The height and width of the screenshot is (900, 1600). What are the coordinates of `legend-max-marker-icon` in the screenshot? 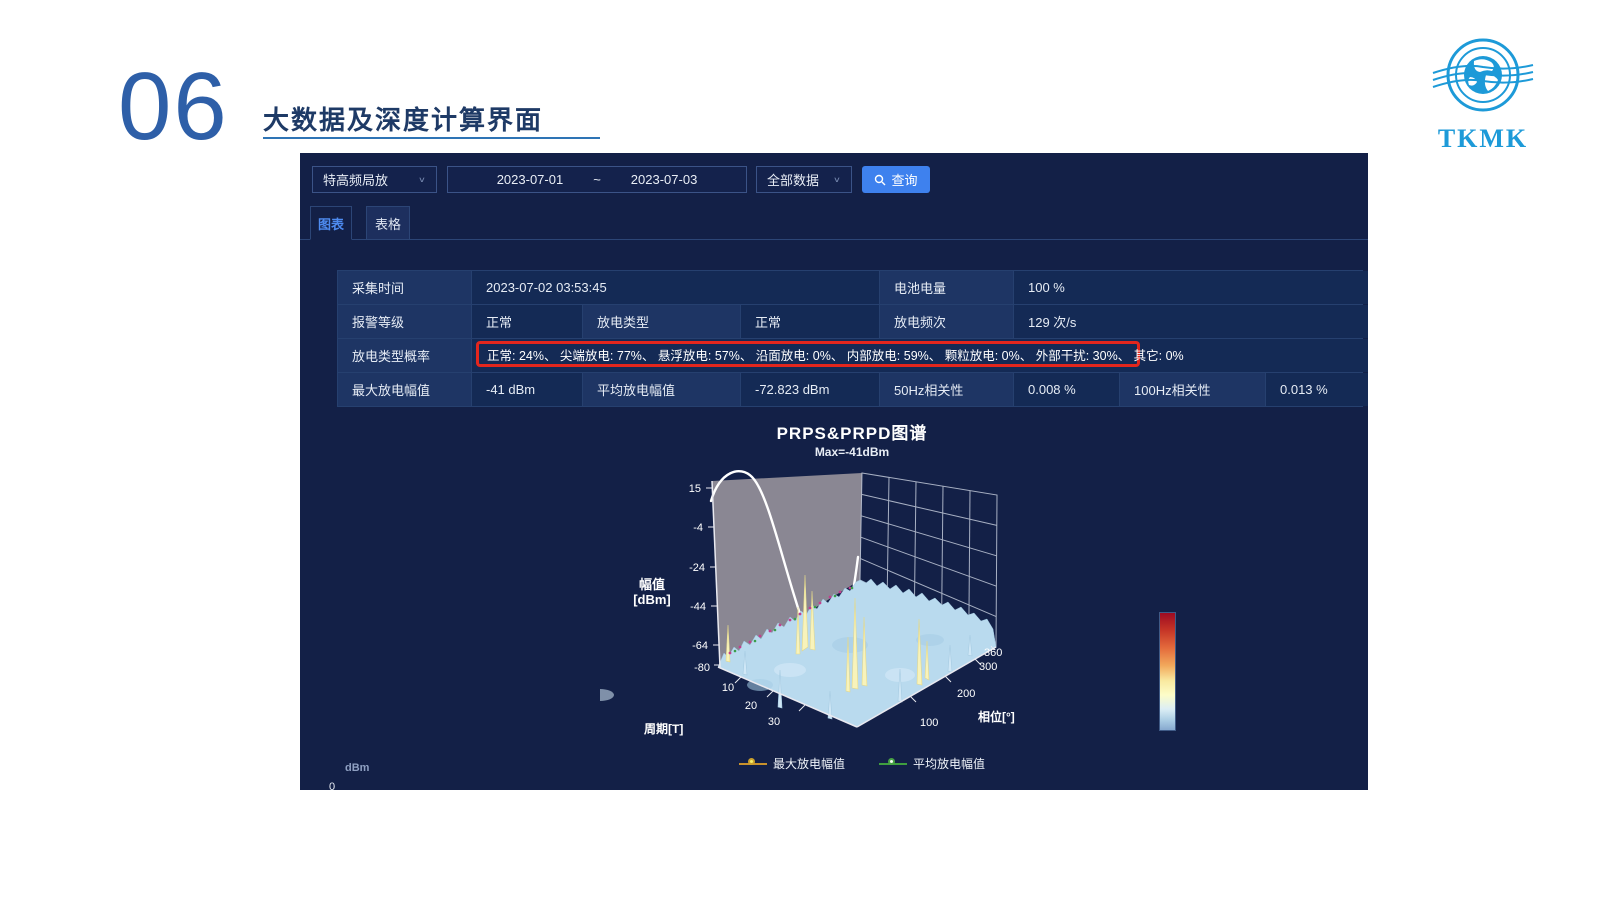 It's located at (752, 763).